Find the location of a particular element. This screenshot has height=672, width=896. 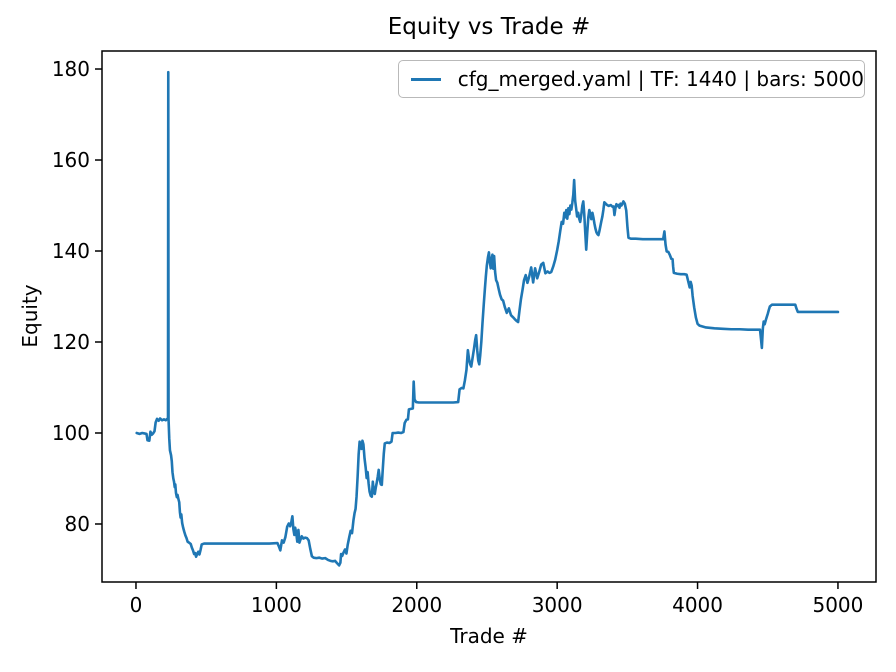

x-tick-label: 2000 is located at coordinates (416, 605).